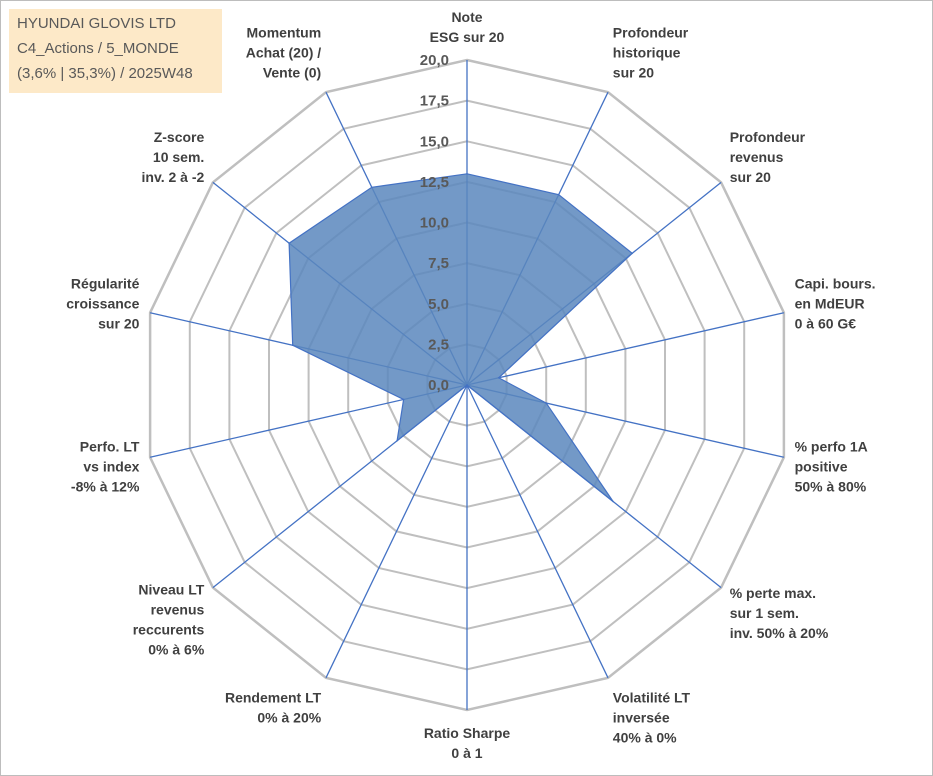  I want to click on category-label-line: 0 à 60 G€, so click(826, 324).